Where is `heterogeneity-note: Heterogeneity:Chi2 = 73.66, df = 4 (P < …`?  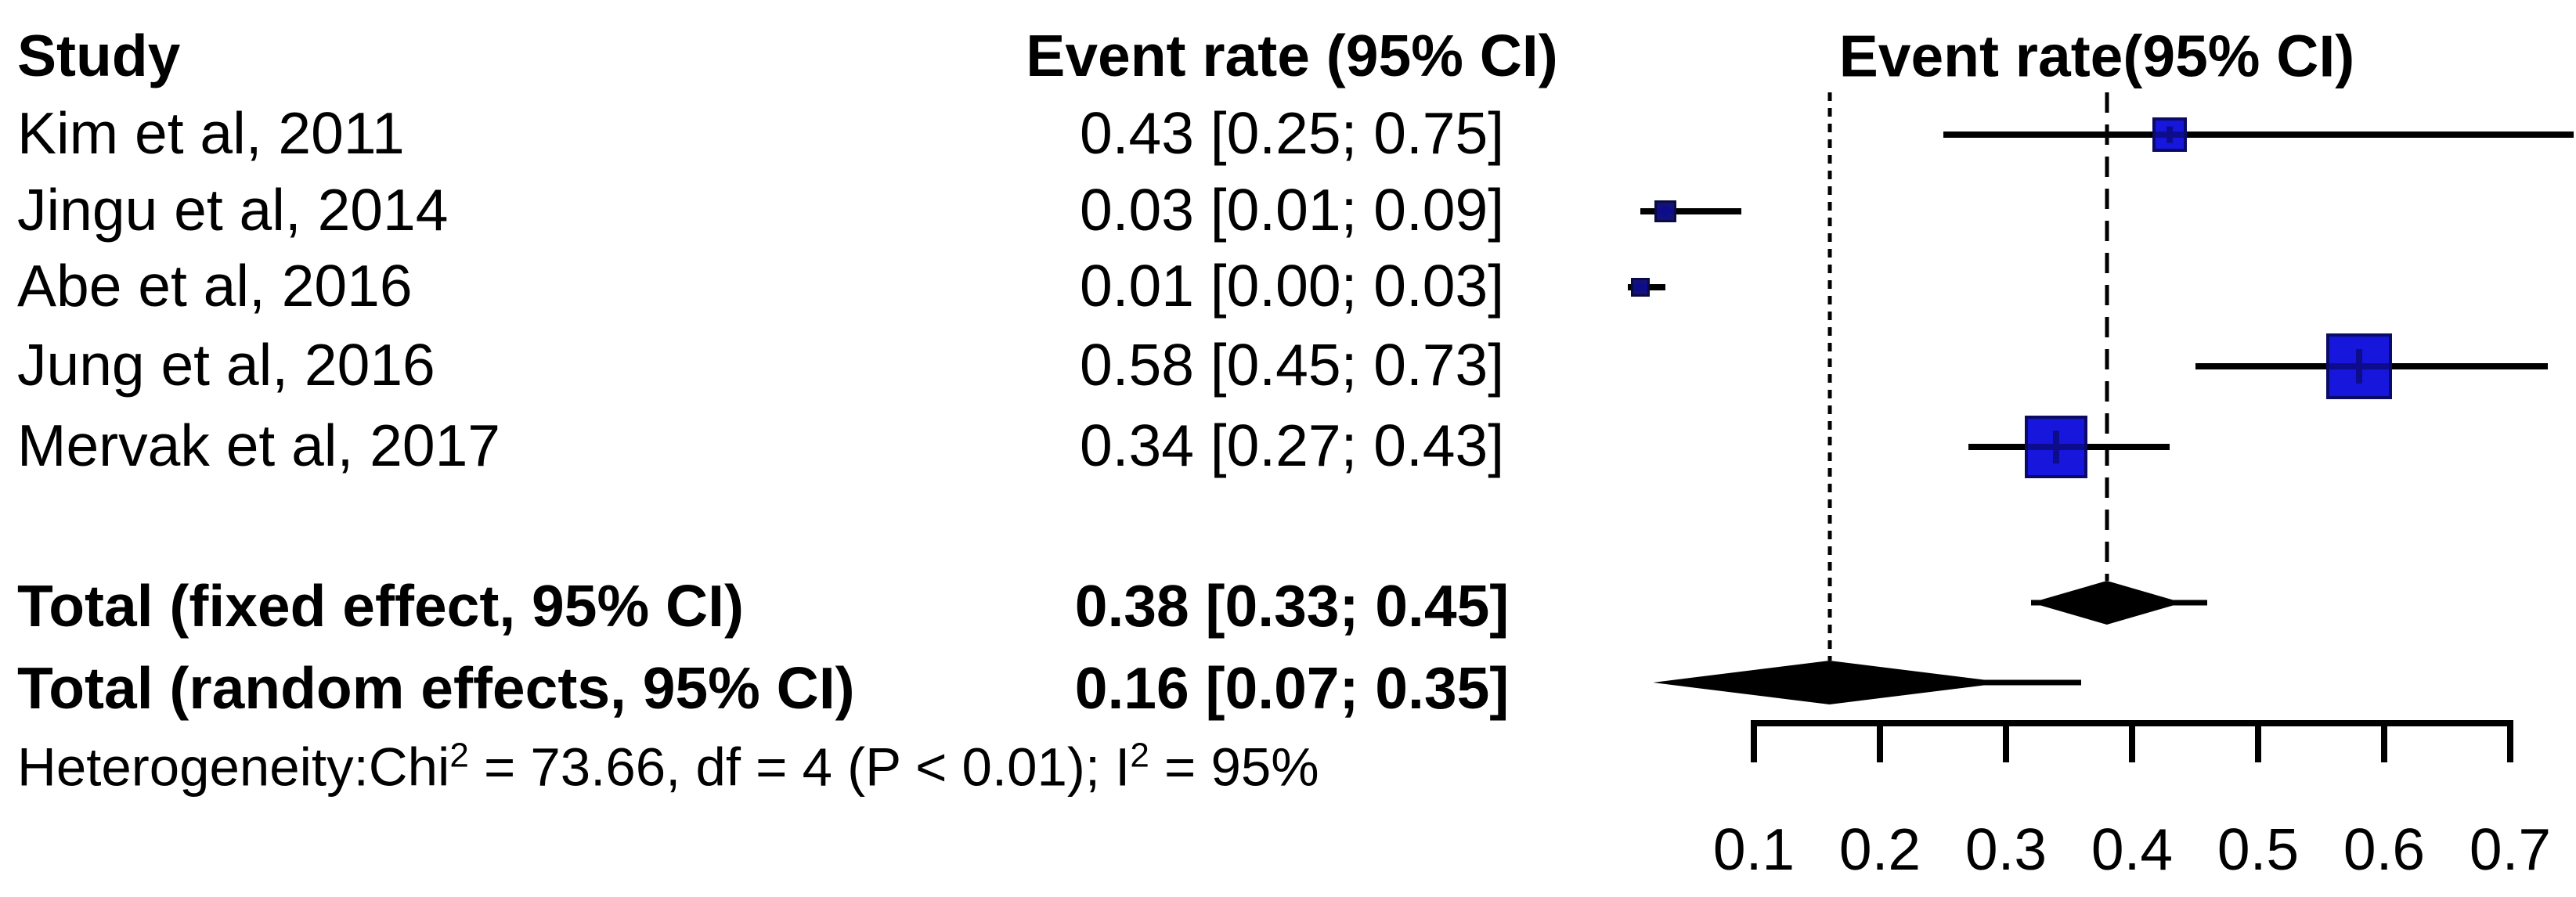
heterogeneity-note: Heterogeneity:Chi2 = 73.66, df = 4 (P < … is located at coordinates (668, 766).